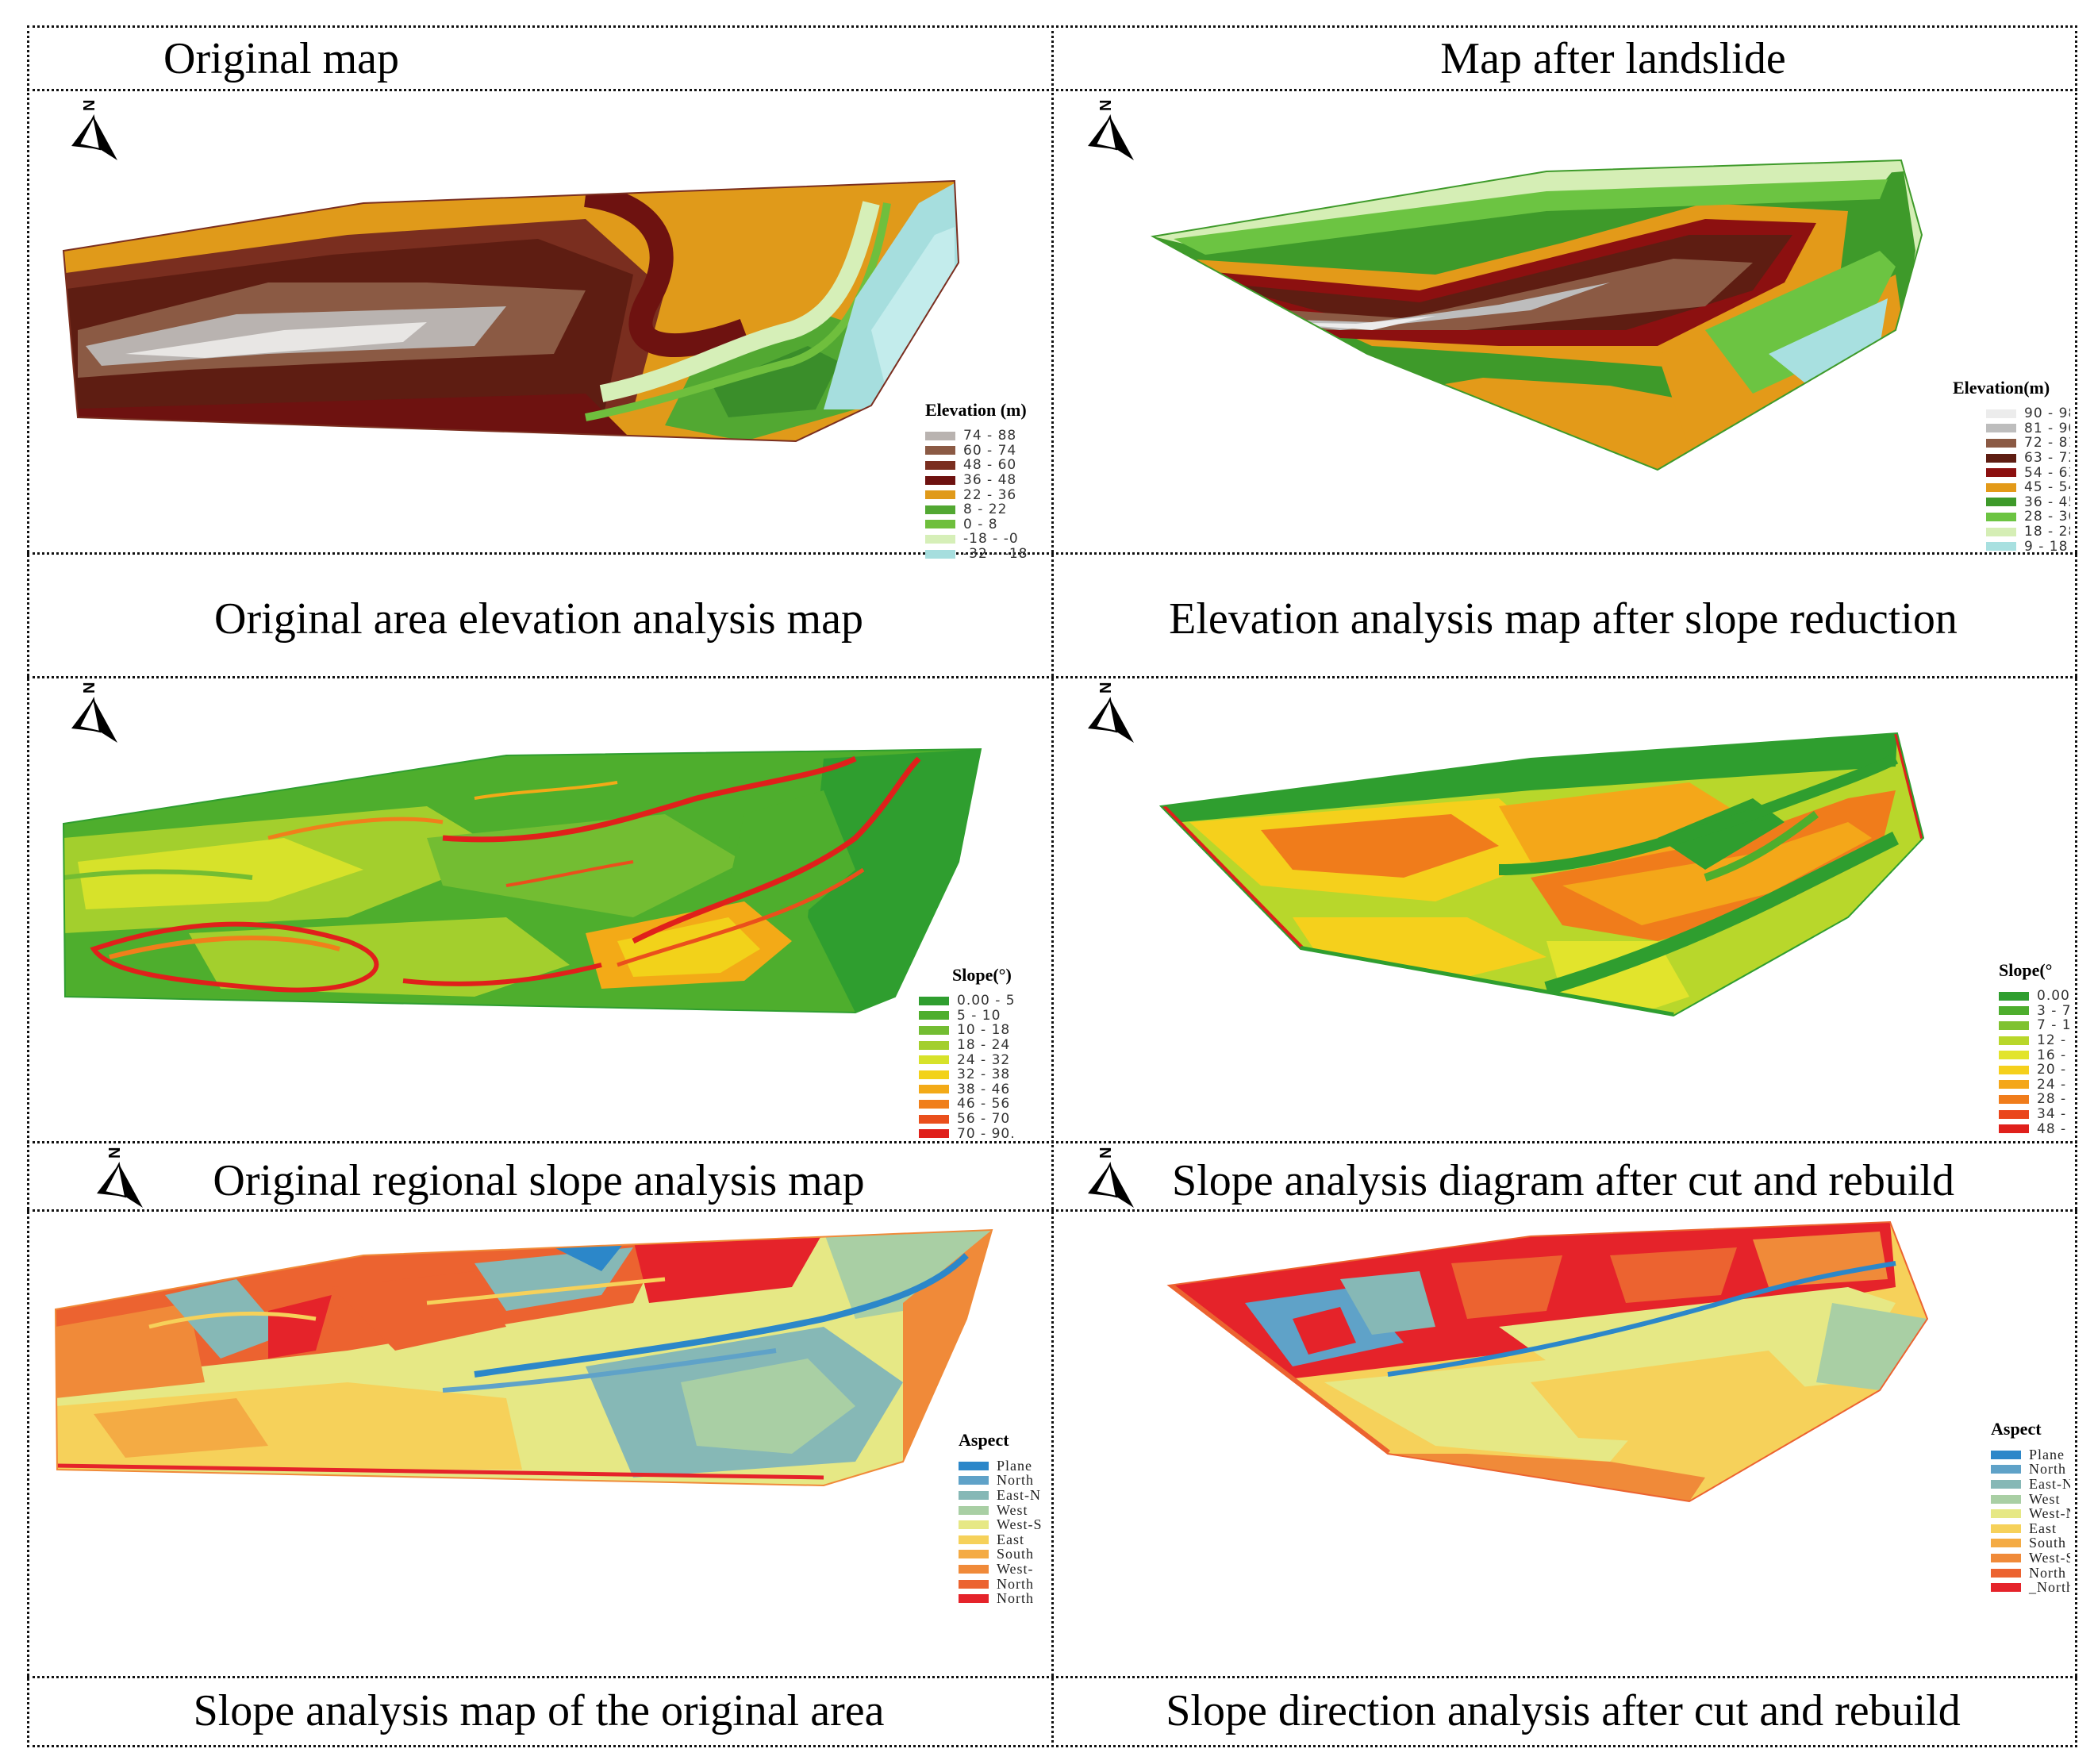 The width and height of the screenshot is (2094, 1764). Describe the element at coordinates (985, 466) in the screenshot. I see `legend-item: 48 - 60` at that location.